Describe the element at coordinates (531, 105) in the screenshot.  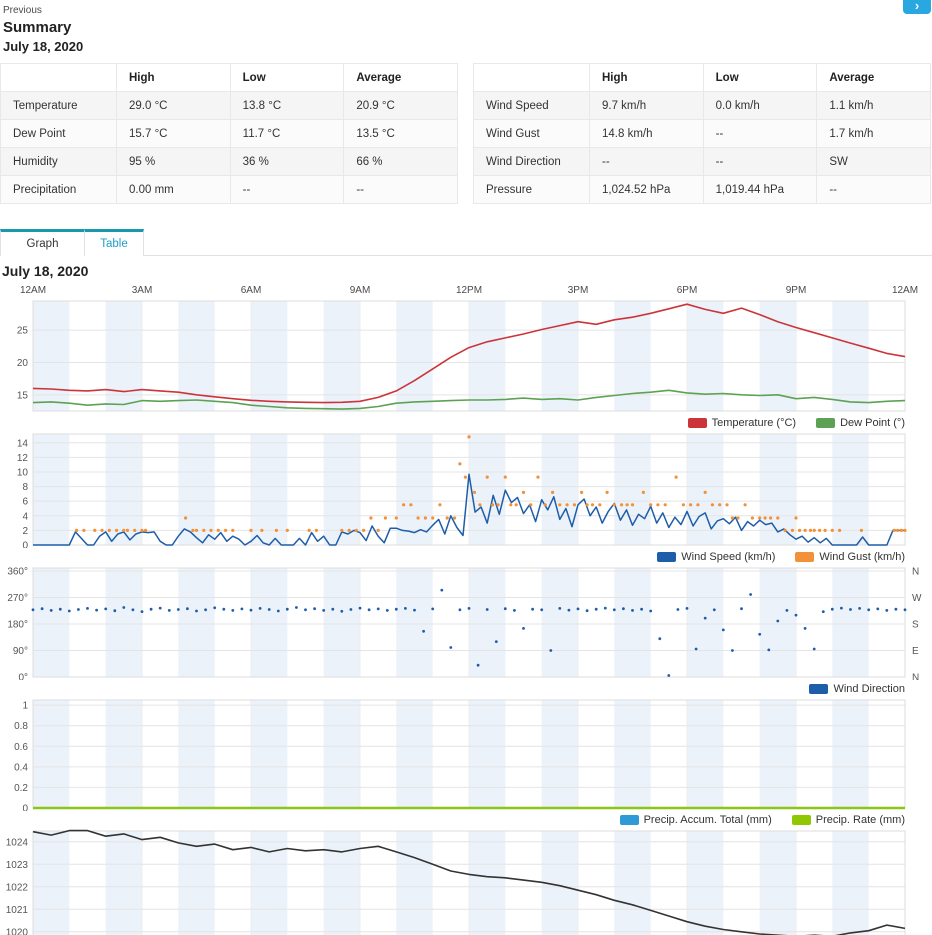
I see `row-label: Wind Speed` at that location.